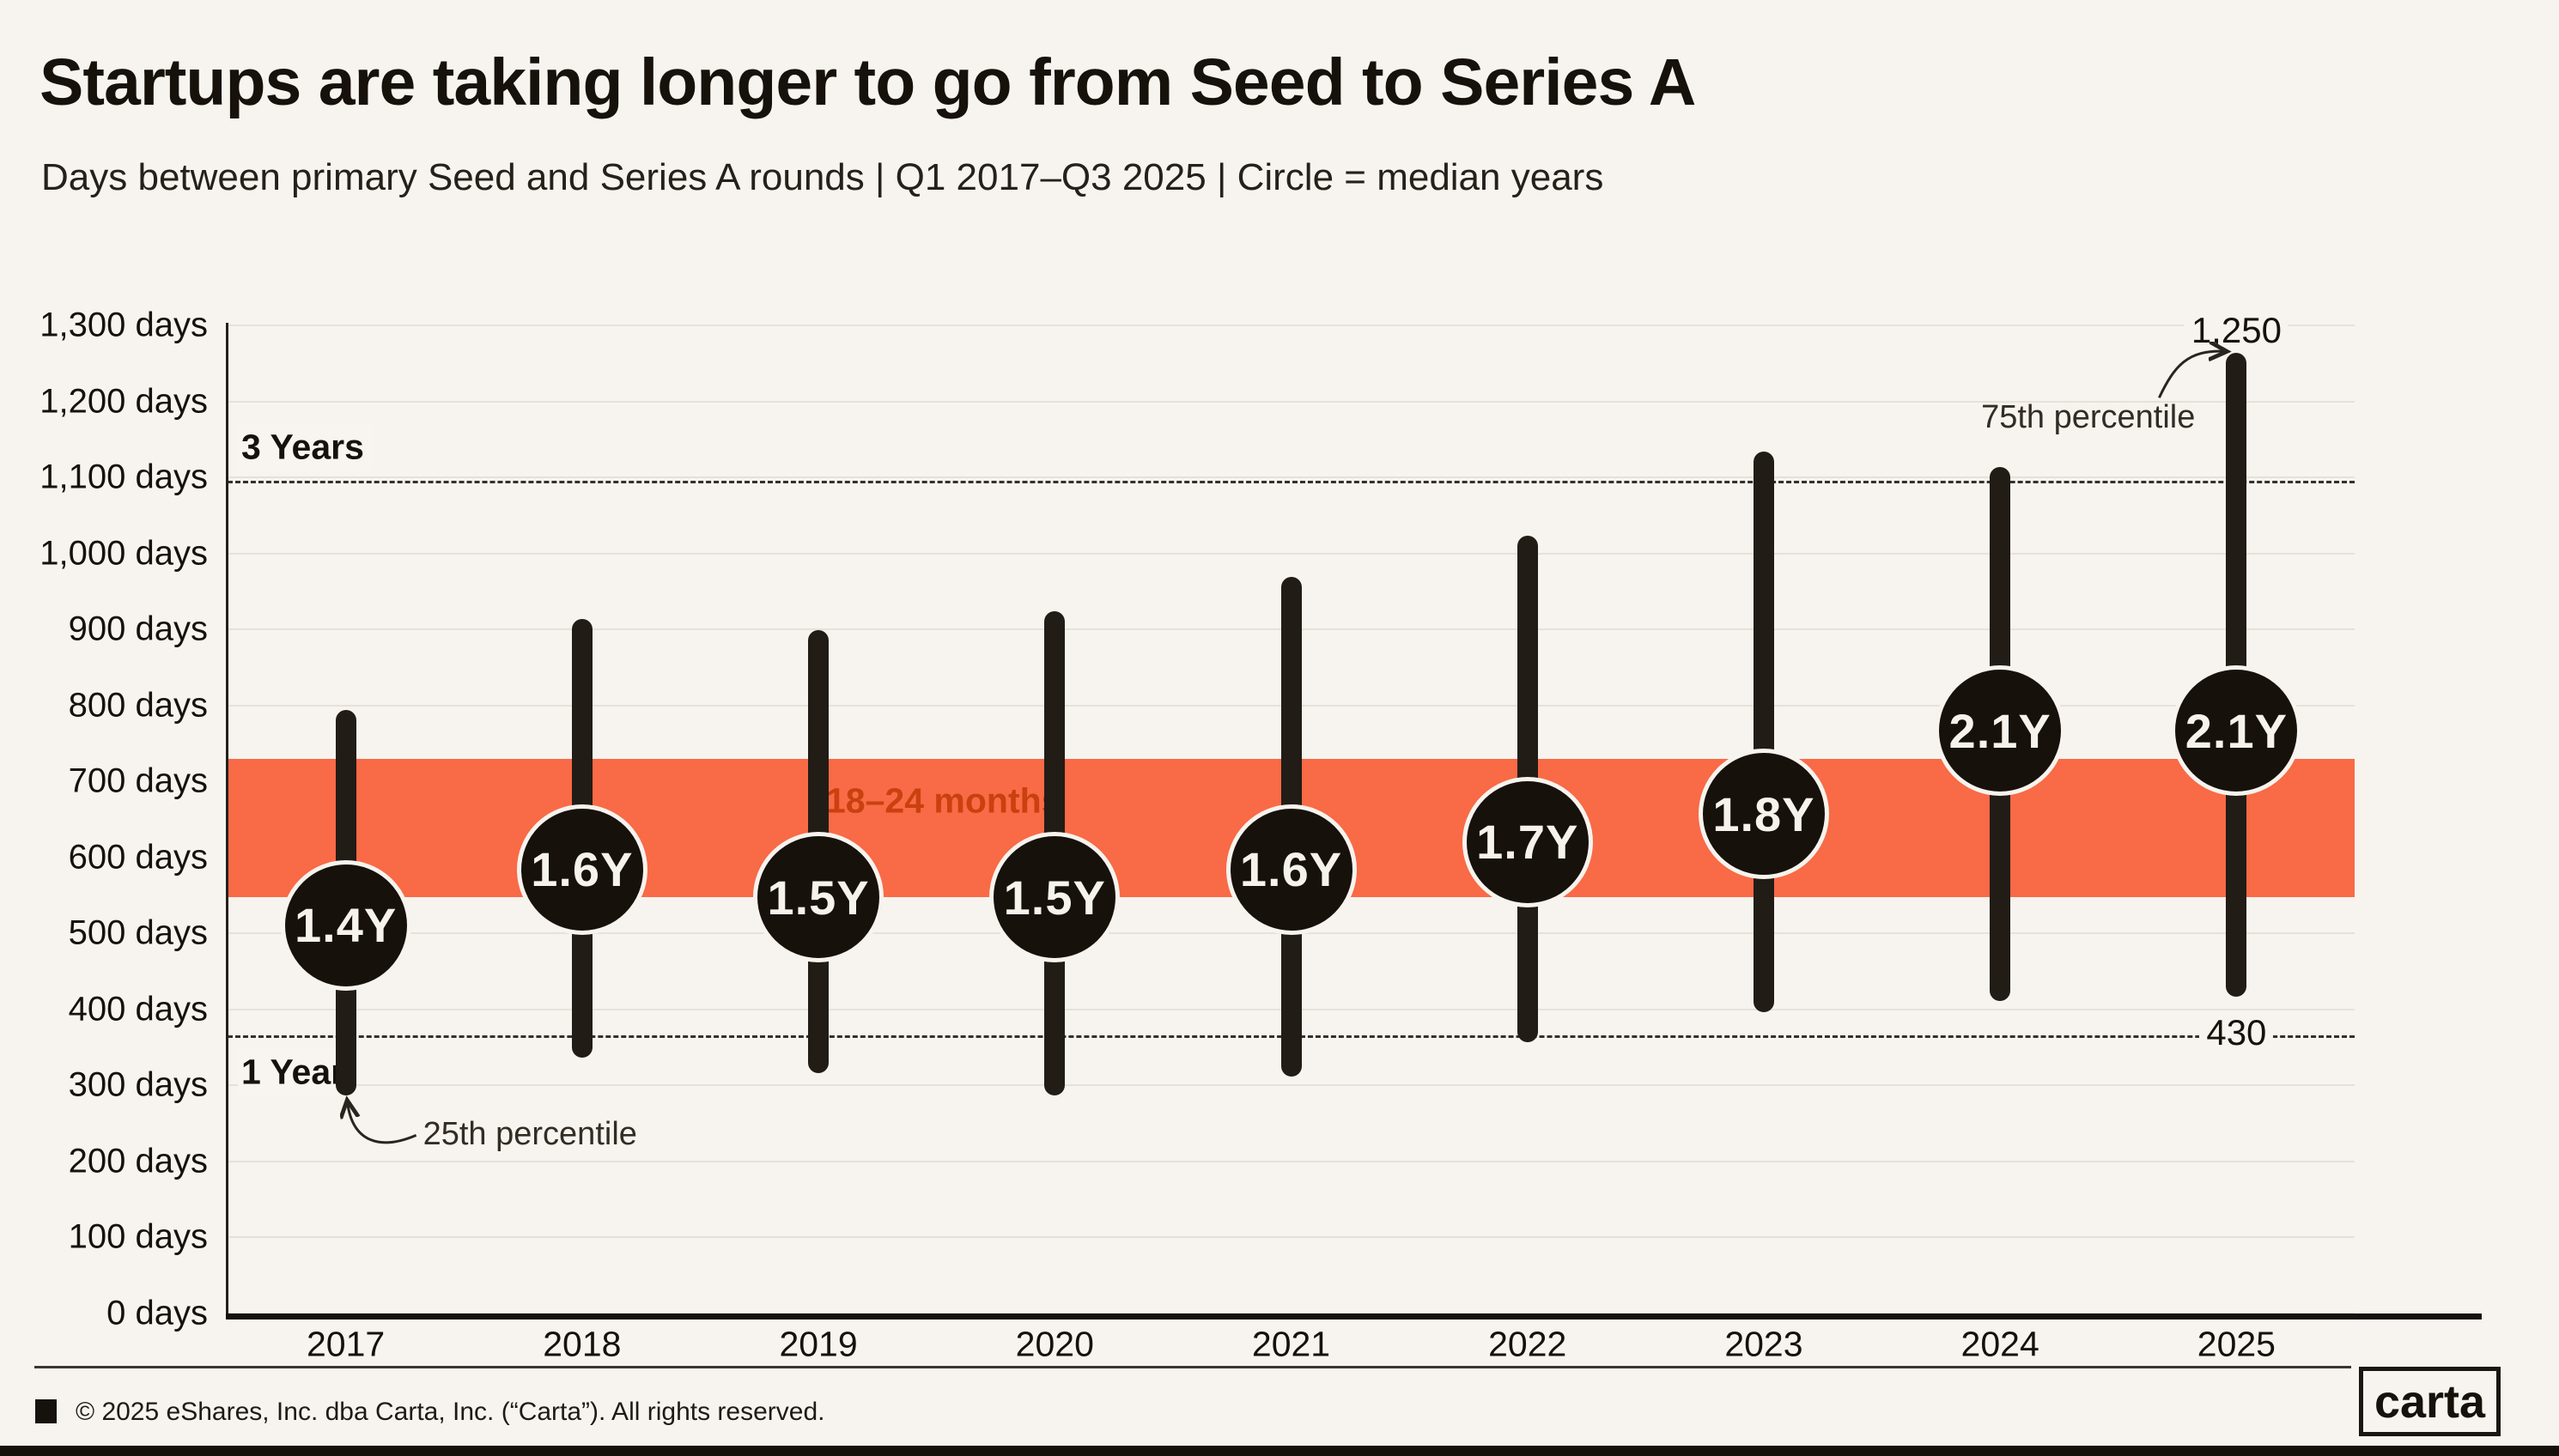 This screenshot has width=2559, height=1456. Describe the element at coordinates (138, 1084) in the screenshot. I see `y-axis-tick-label: 300 days` at that location.